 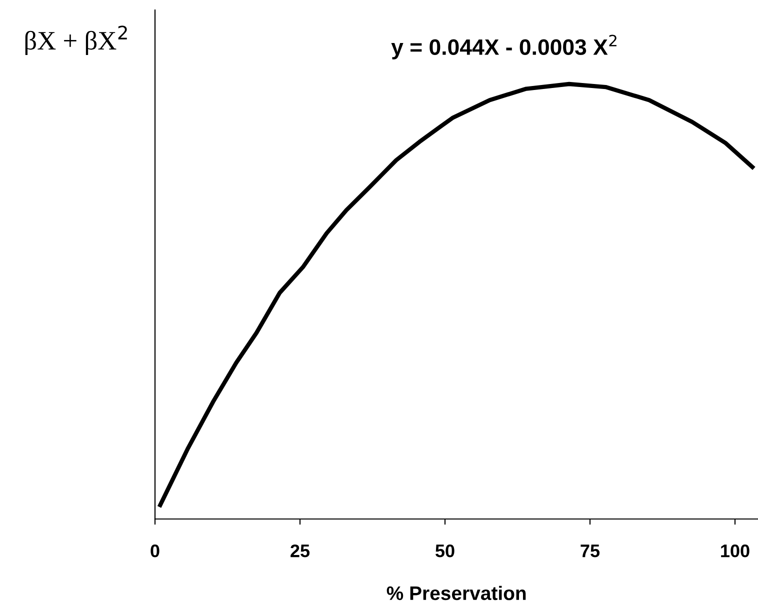 What do you see at coordinates (735, 551) in the screenshot?
I see `x-tick-label: 100` at bounding box center [735, 551].